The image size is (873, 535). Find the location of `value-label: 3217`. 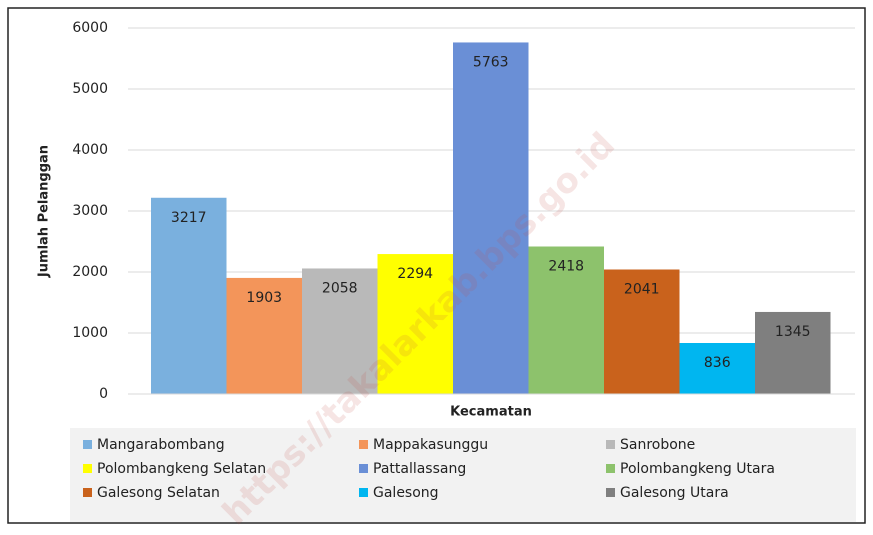

value-label: 3217 is located at coordinates (189, 218).